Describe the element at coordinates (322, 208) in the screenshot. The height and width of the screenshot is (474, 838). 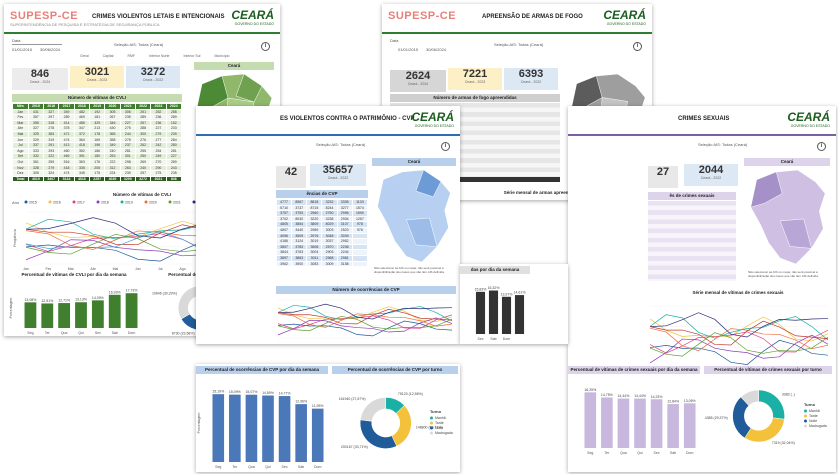
I see `table-row: 5710 3737 8715 8244 3277 1574` at that location.